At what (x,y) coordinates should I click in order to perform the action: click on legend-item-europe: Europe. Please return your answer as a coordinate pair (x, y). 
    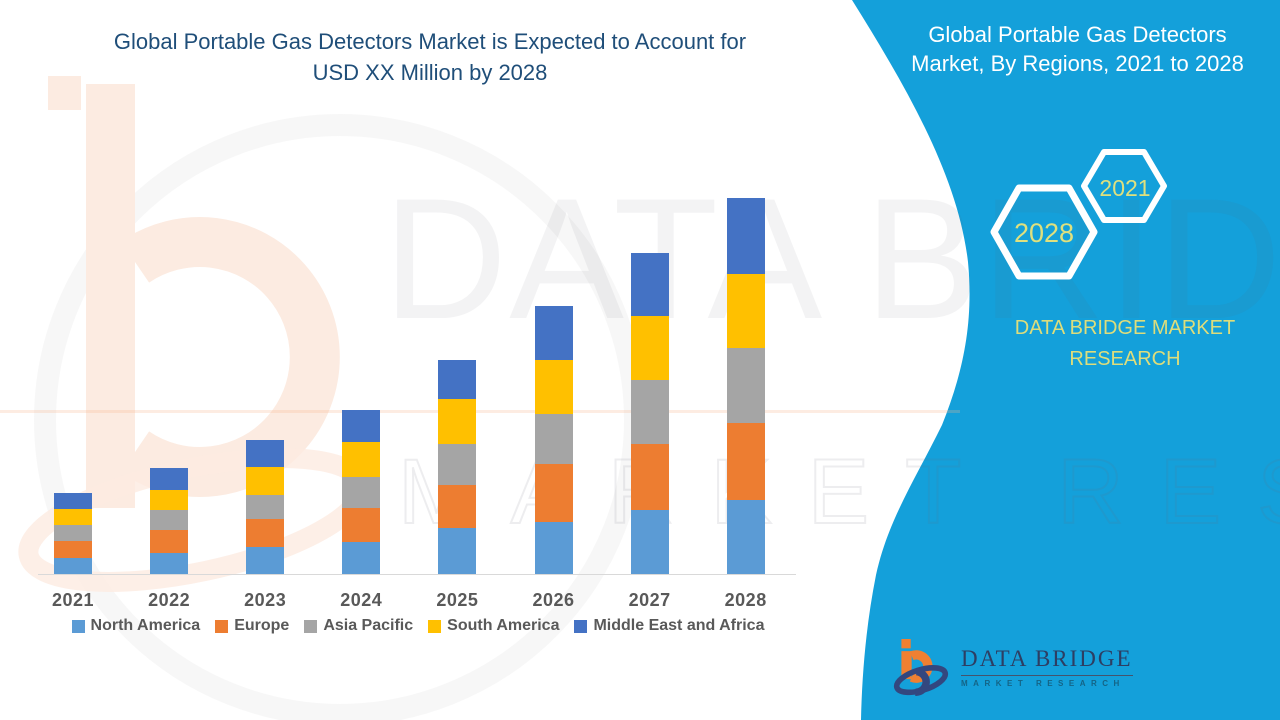
    Looking at the image, I should click on (252, 626).